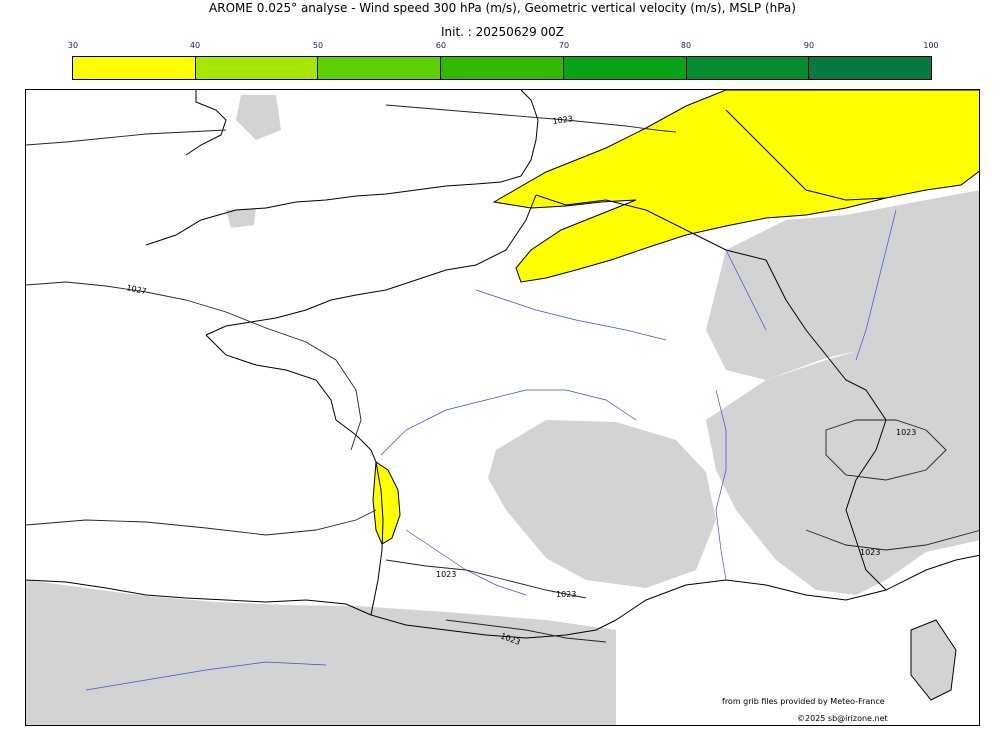 The height and width of the screenshot is (738, 1005). What do you see at coordinates (201, 522) in the screenshot?
I see `isobar-1023-west` at bounding box center [201, 522].